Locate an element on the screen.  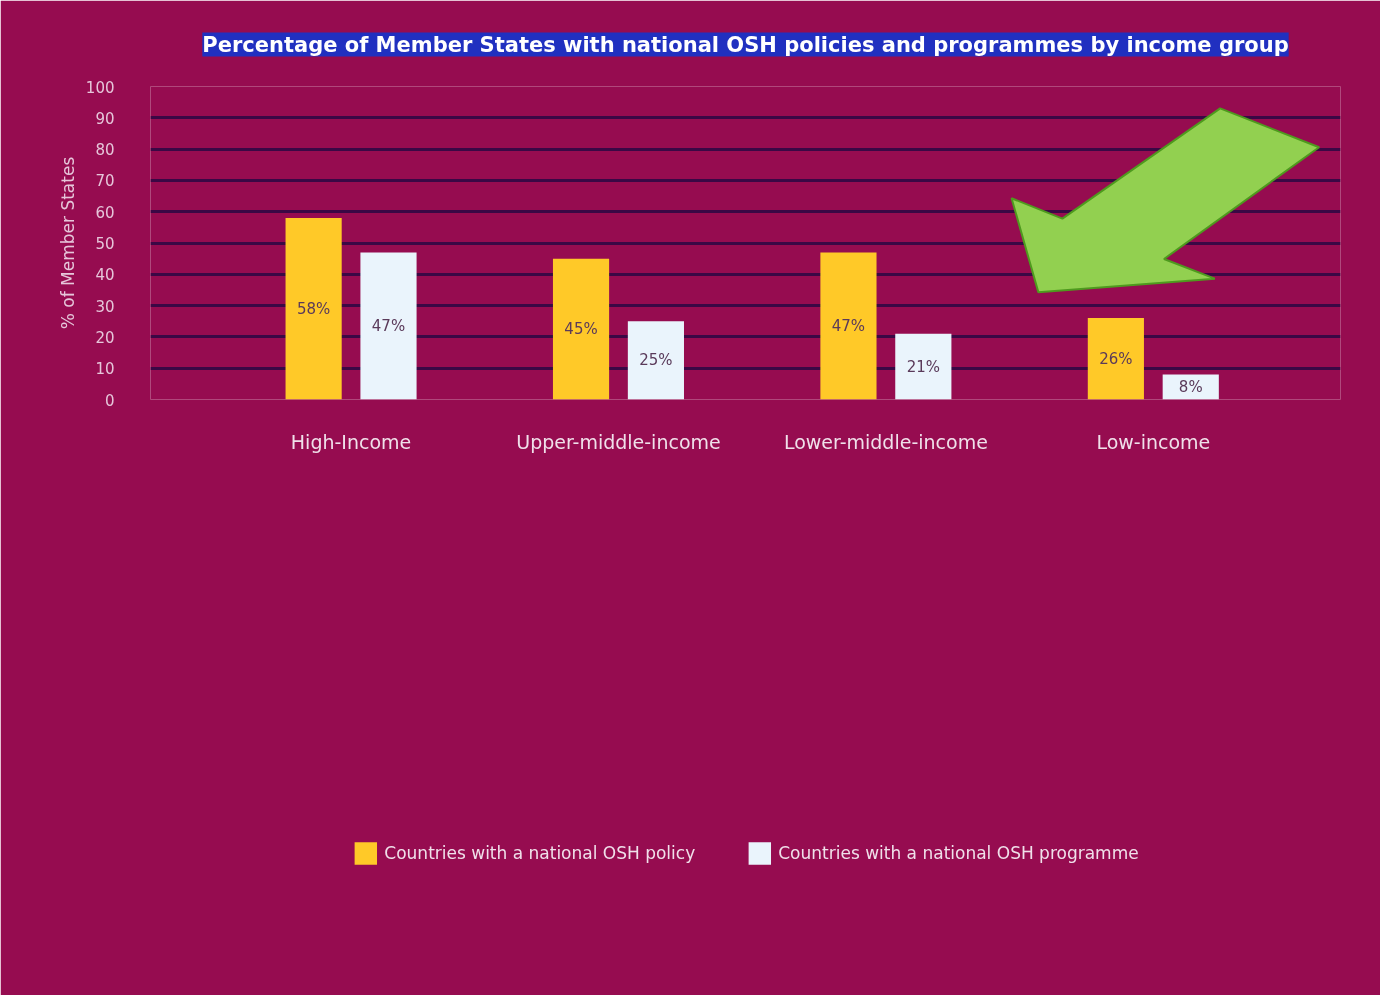
data-label: 25% is located at coordinates (656, 360).